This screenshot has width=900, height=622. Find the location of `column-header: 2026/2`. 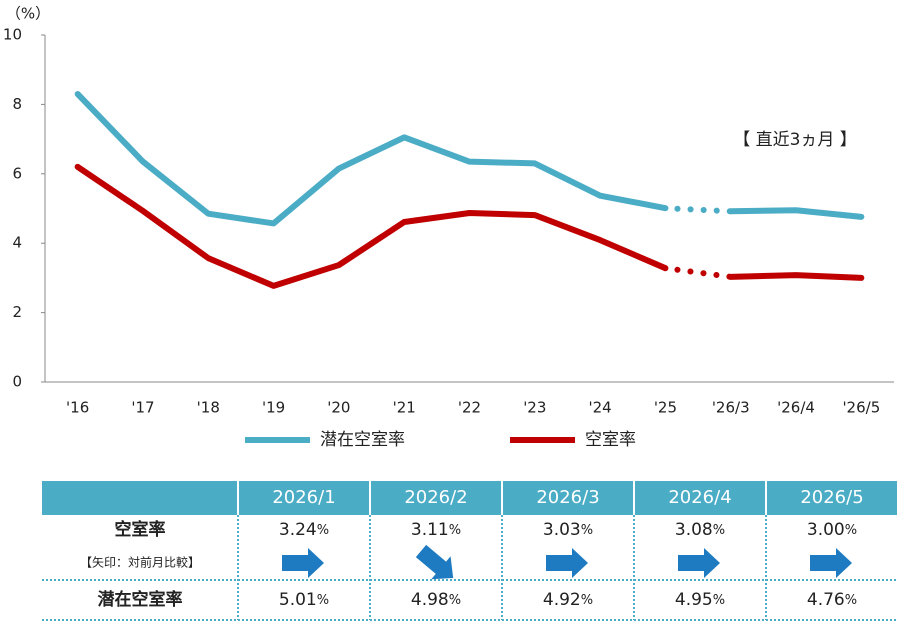

column-header: 2026/2 is located at coordinates (435, 497).